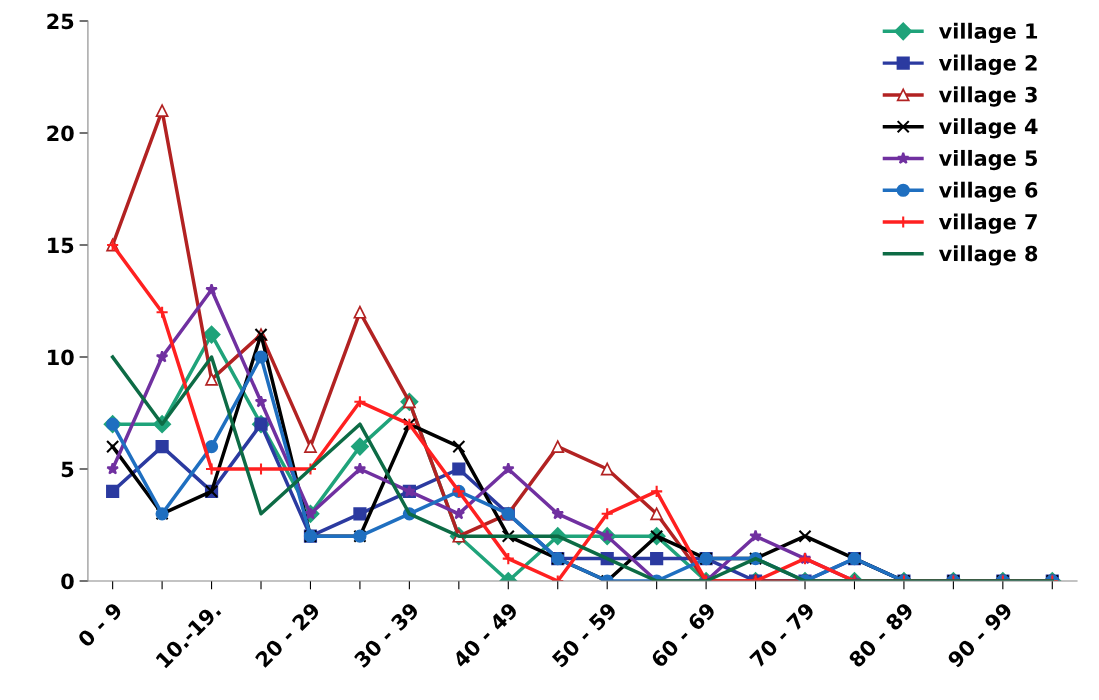  Describe the element at coordinates (988, 160) in the screenshot. I see `legend-label: village 5` at that location.